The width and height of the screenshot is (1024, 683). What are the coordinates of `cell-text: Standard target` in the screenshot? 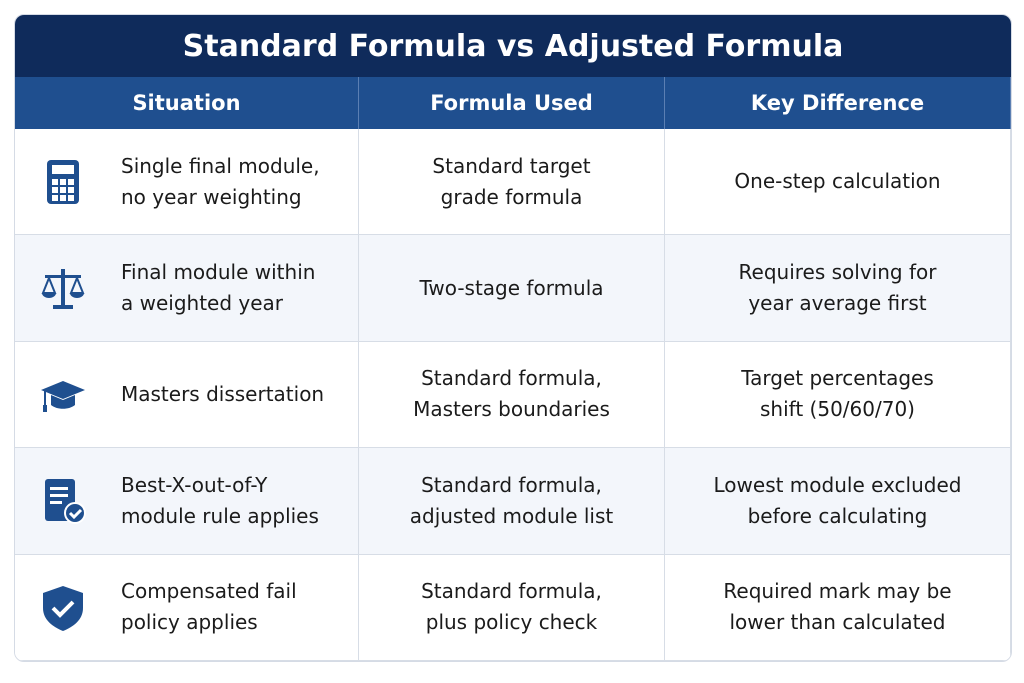 It's located at (511, 165).